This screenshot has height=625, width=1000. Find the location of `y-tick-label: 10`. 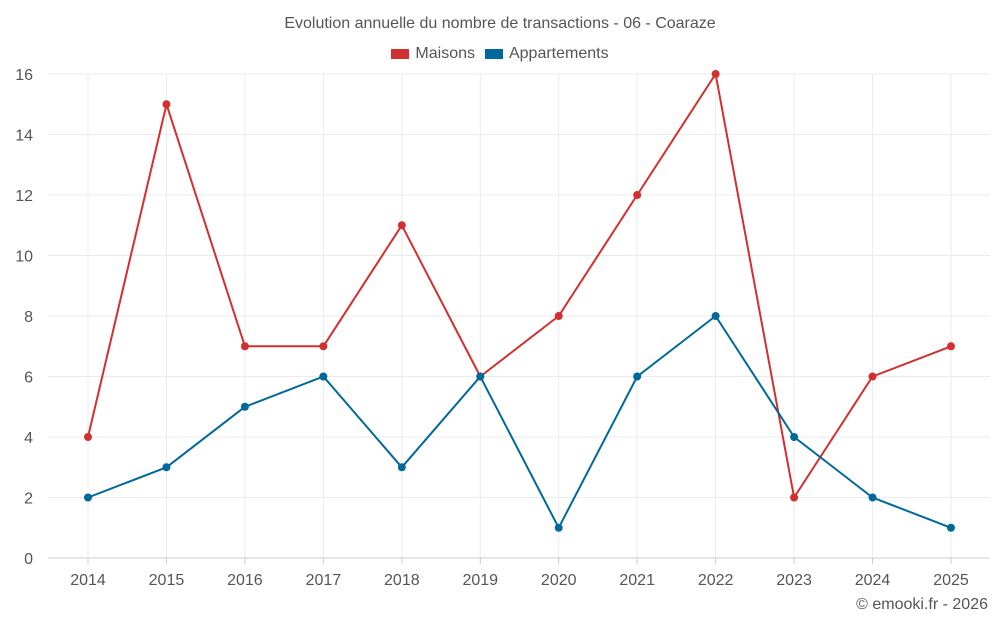

y-tick-label: 10 is located at coordinates (24, 257).